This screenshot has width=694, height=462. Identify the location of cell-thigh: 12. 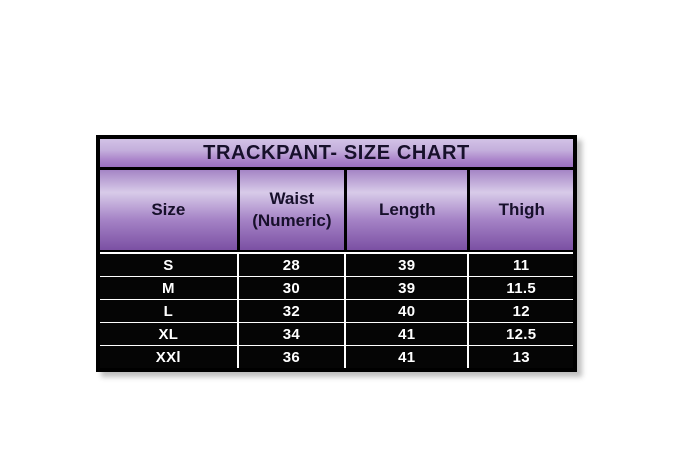
(519, 311).